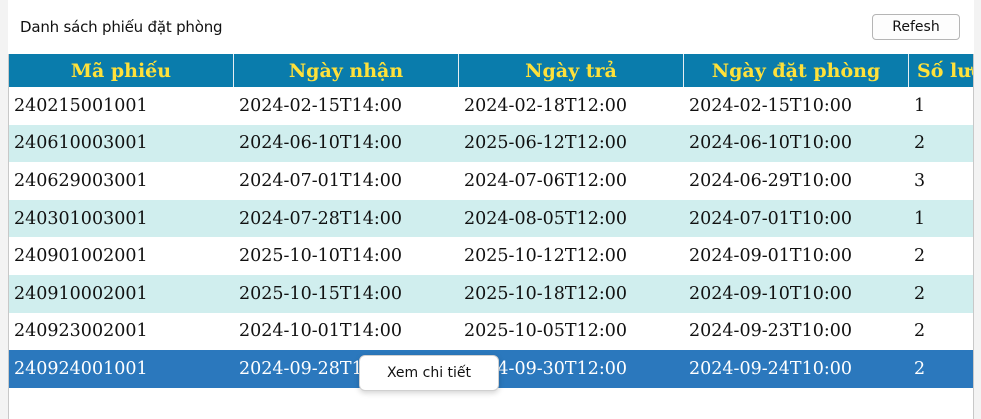  Describe the element at coordinates (546, 368) in the screenshot. I see `cell-ngay-tra: 2024-09-30T12:00` at that location.